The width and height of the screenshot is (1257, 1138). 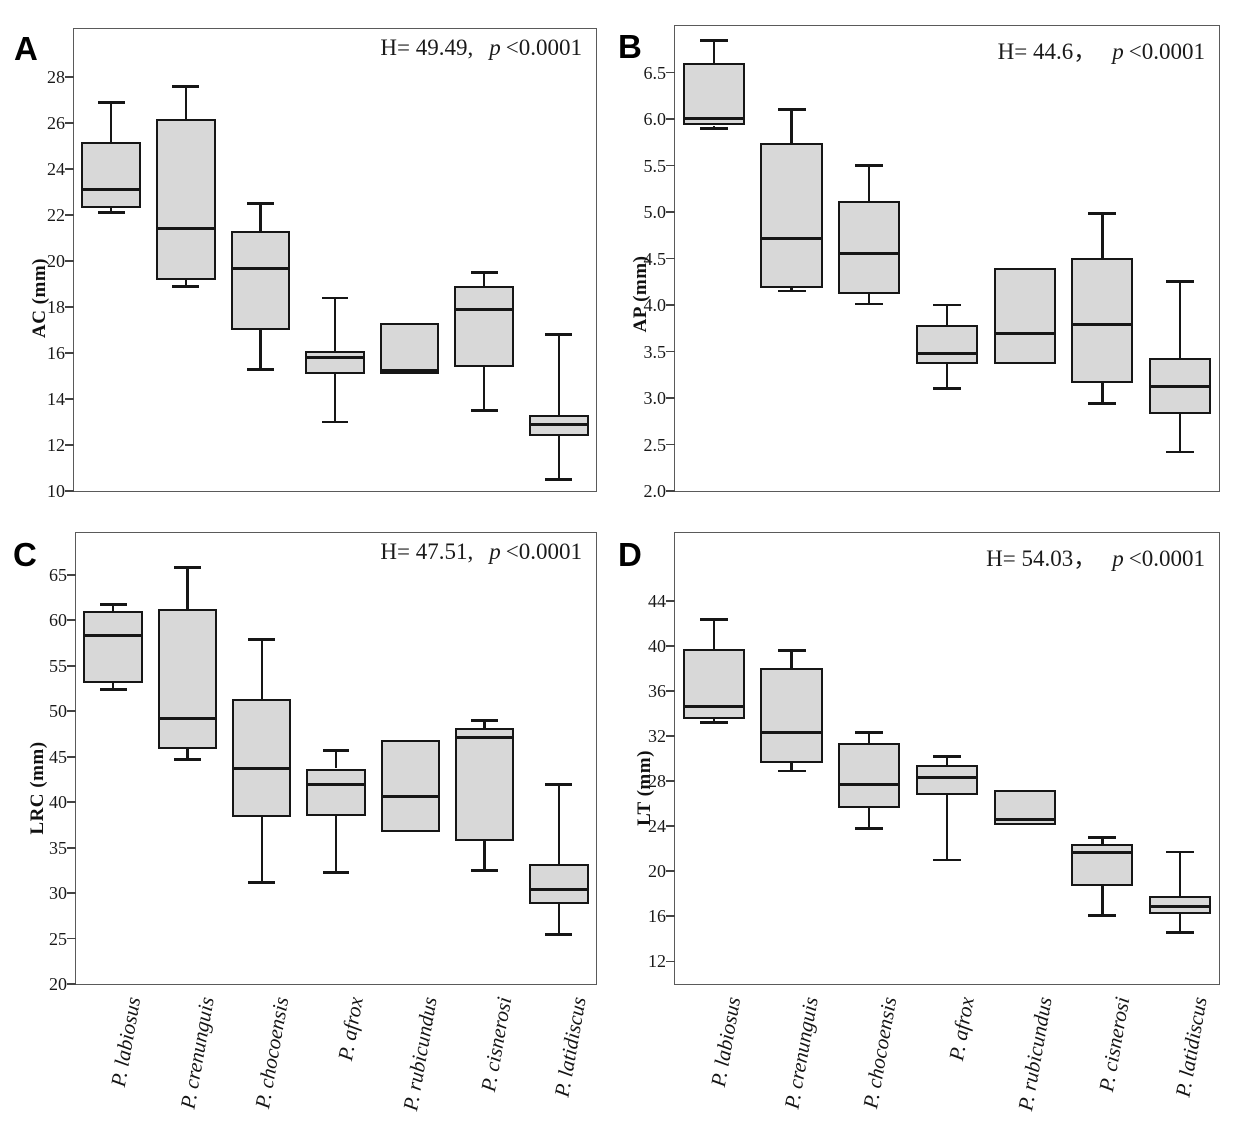 What do you see at coordinates (427, 551) in the screenshot?
I see `h-statistic: H= 47.51,` at bounding box center [427, 551].